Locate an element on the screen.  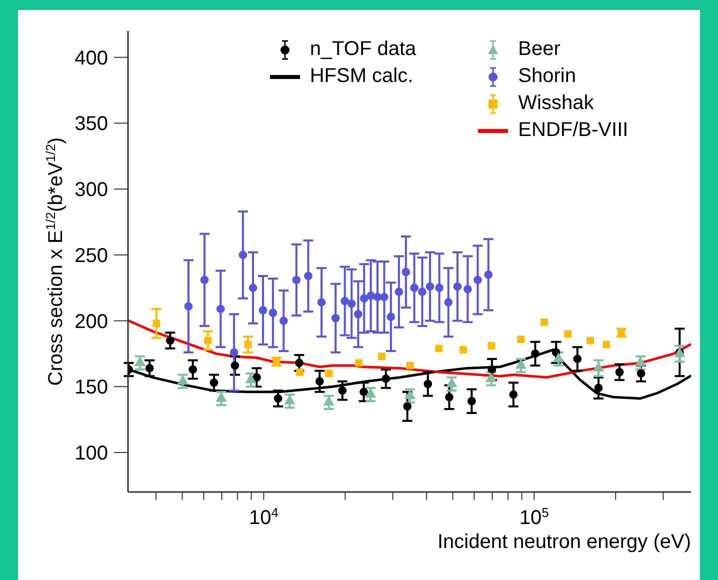
legend-label: Wisshak is located at coordinates (556, 103).